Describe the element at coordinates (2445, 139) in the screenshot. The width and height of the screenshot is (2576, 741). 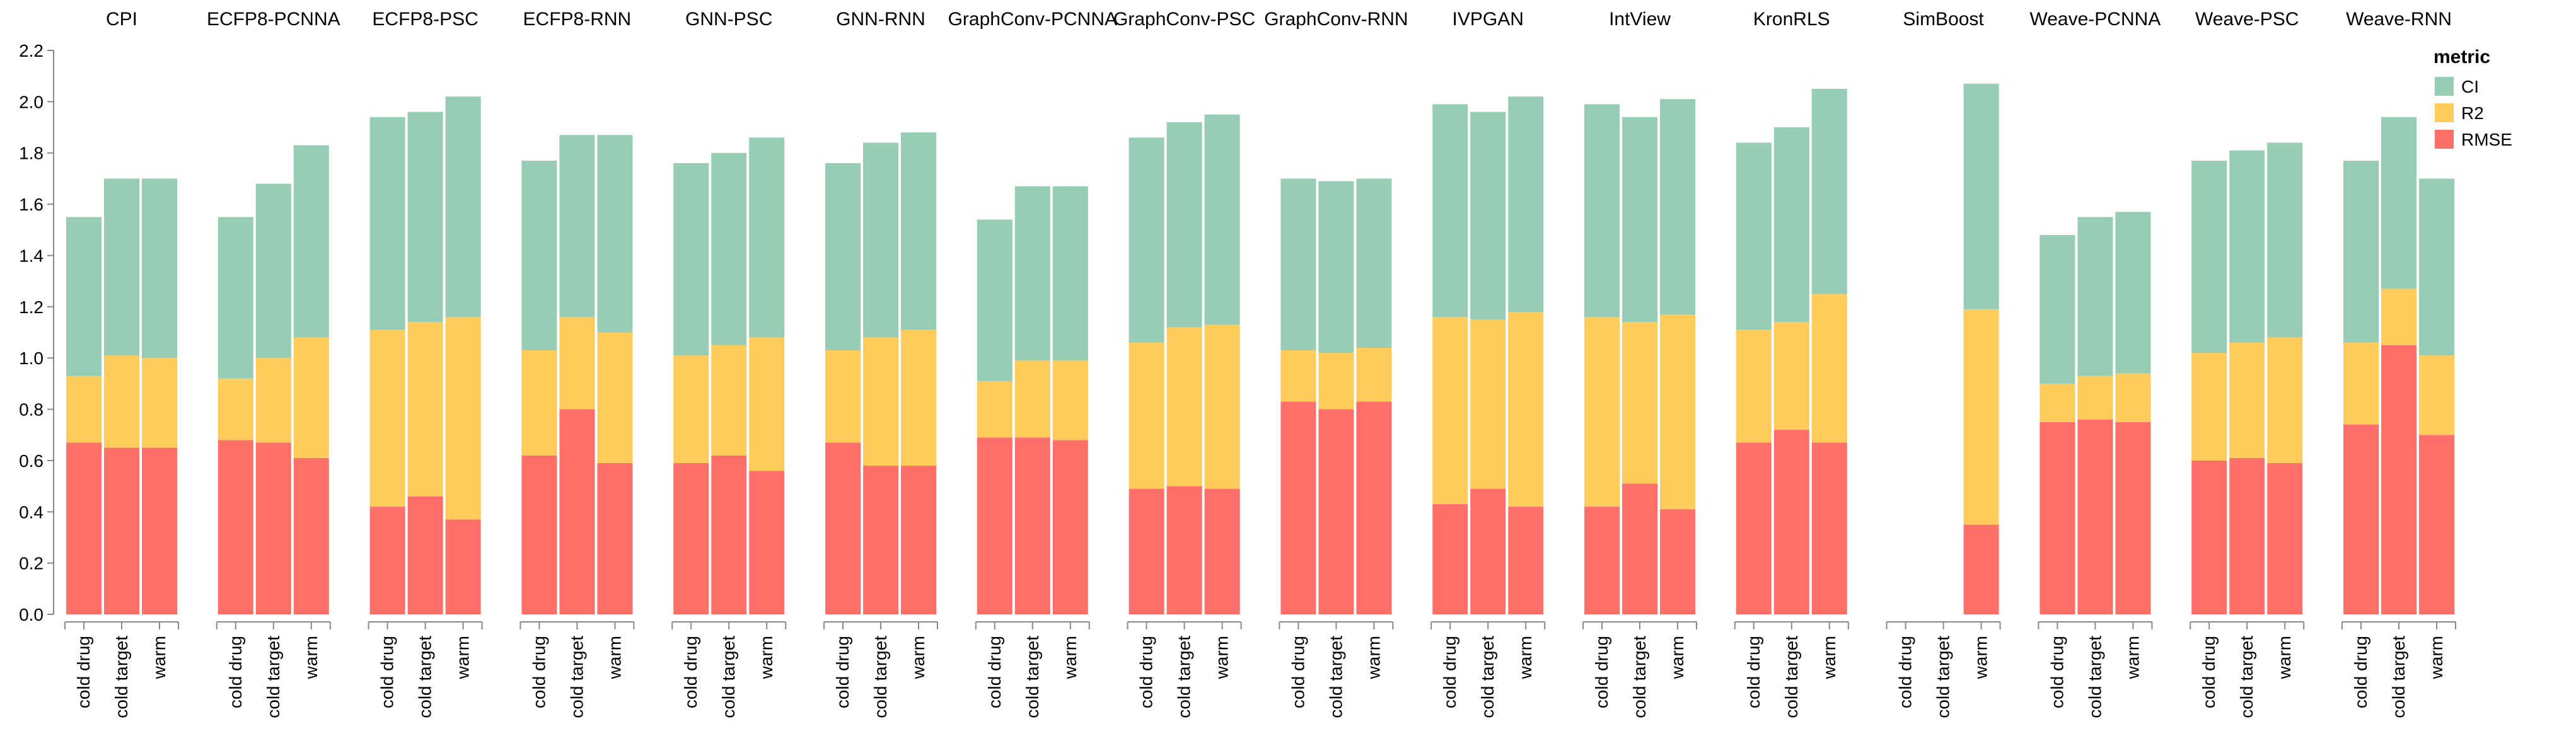
I see `legend-swatch-rmse` at that location.